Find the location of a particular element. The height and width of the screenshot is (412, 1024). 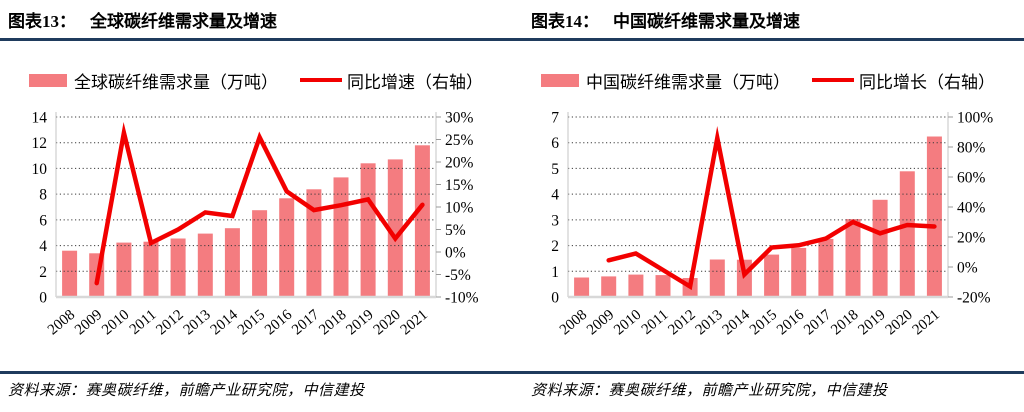

svg-text: -20% is located at coordinates (974, 298).